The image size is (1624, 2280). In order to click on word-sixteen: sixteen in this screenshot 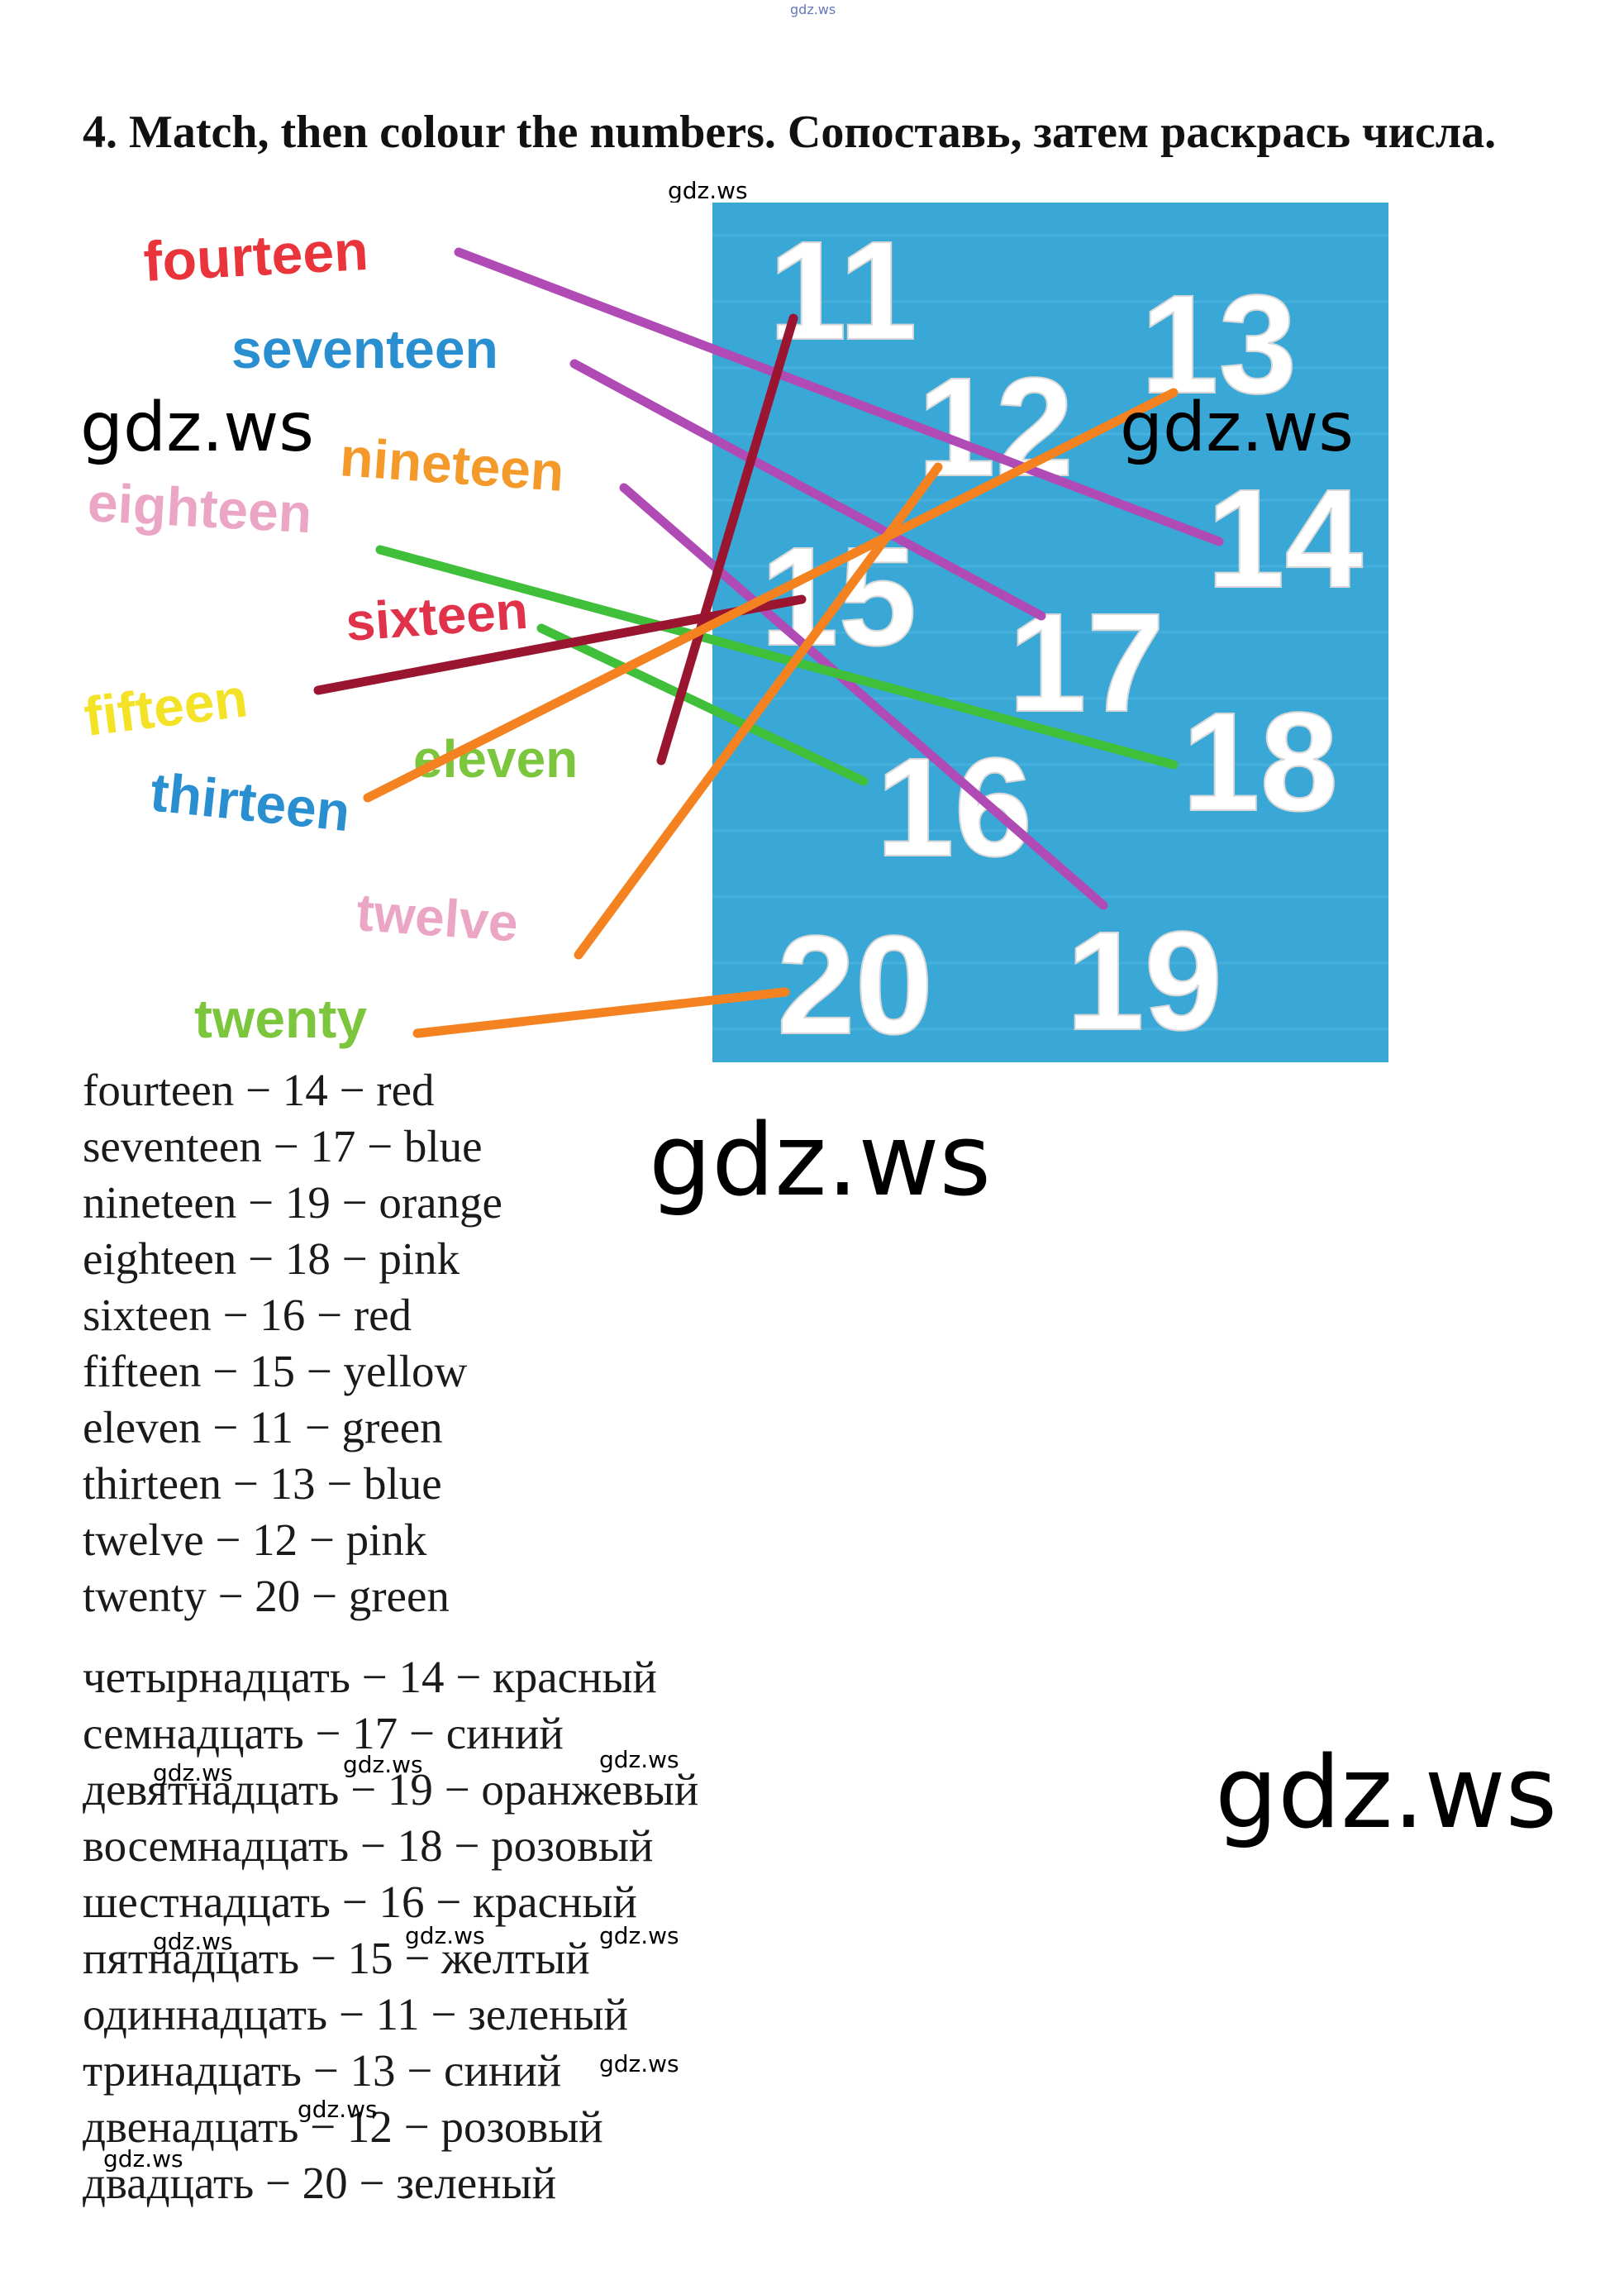, I will do `click(437, 616)`.